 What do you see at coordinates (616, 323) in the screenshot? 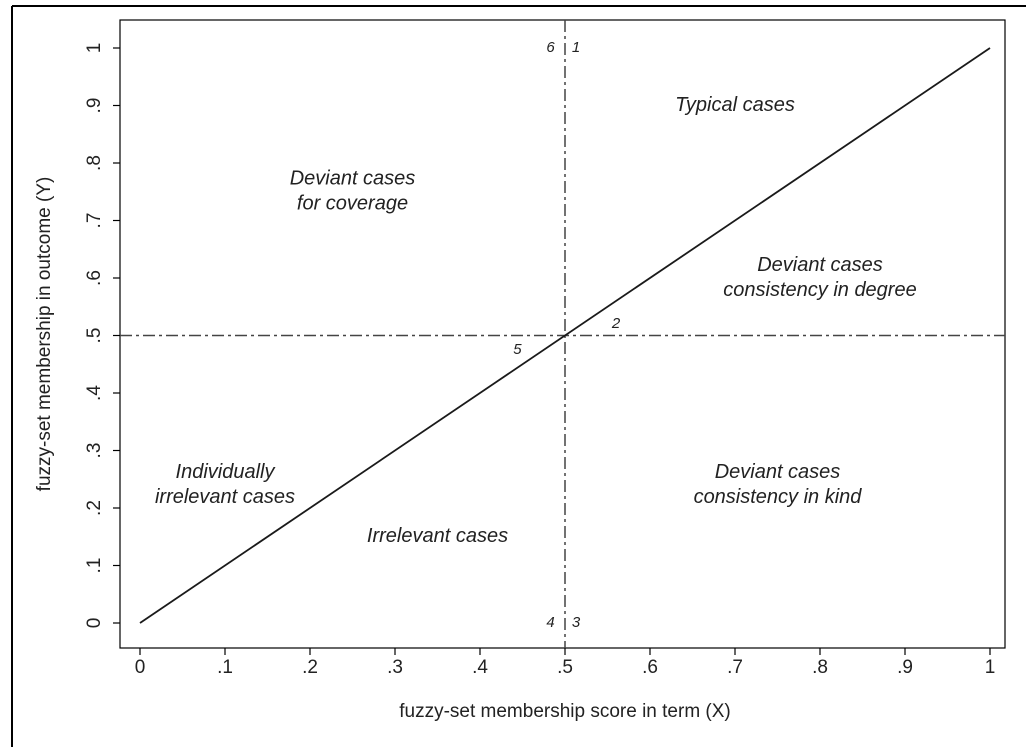
I see `point-label: 2` at bounding box center [616, 323].